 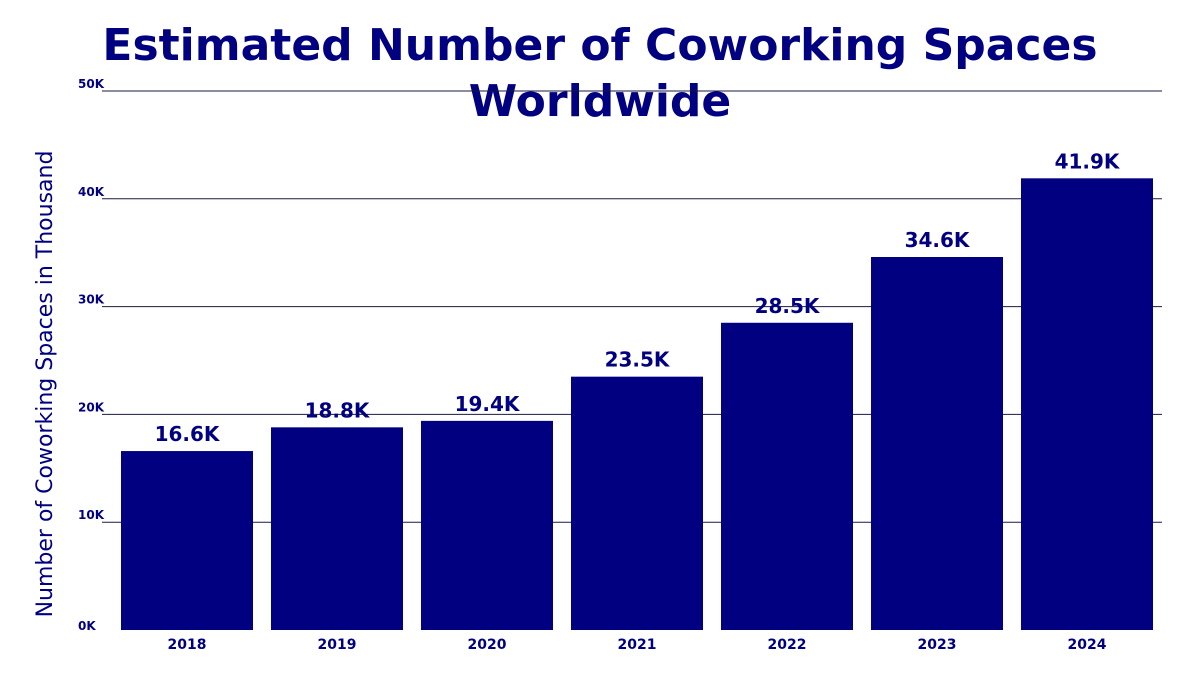 What do you see at coordinates (45, 384) in the screenshot?
I see `y-axis-title: Number of Coworking Spaces in Thousand` at bounding box center [45, 384].